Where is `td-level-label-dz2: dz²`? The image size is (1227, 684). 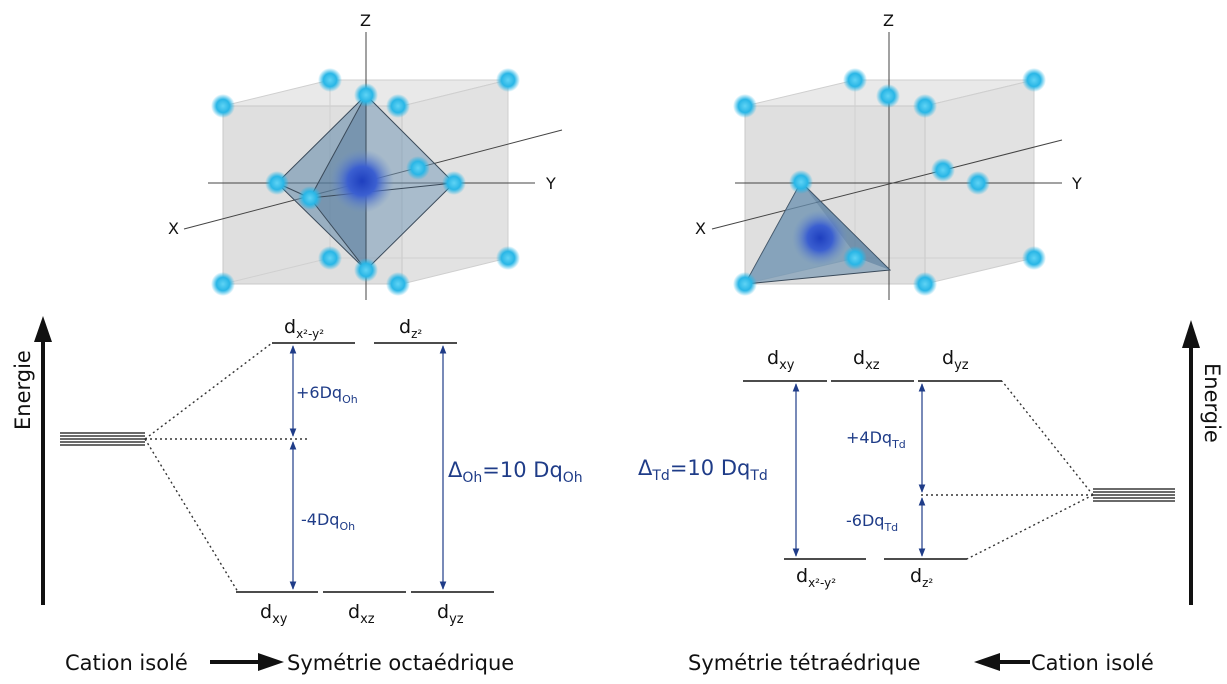
td-level-label-dz2: dz² is located at coordinates (921, 577).